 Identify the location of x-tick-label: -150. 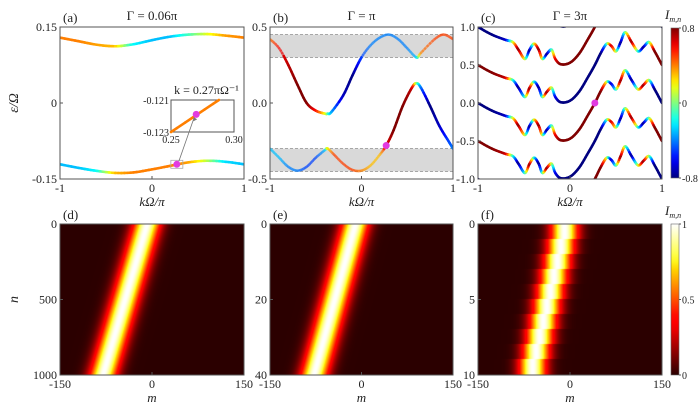
(270, 384).